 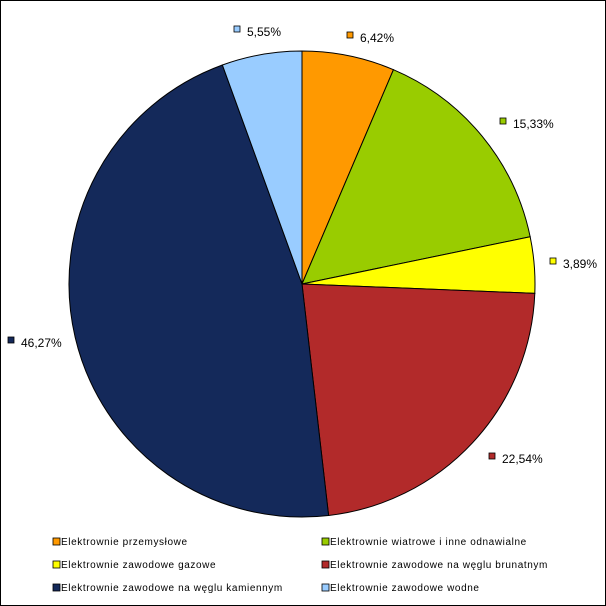 What do you see at coordinates (533, 124) in the screenshot?
I see `data-label-2: 15,33%` at bounding box center [533, 124].